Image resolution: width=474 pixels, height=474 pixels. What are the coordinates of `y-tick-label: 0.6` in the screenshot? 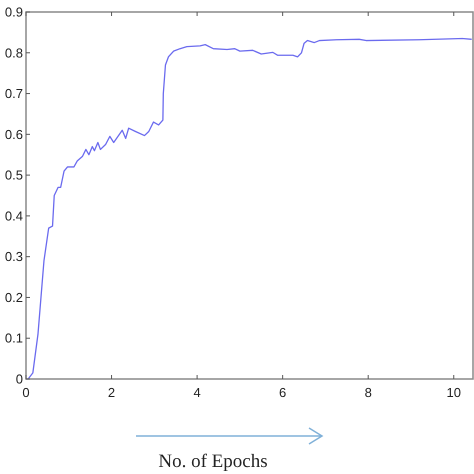 It's located at (13, 134).